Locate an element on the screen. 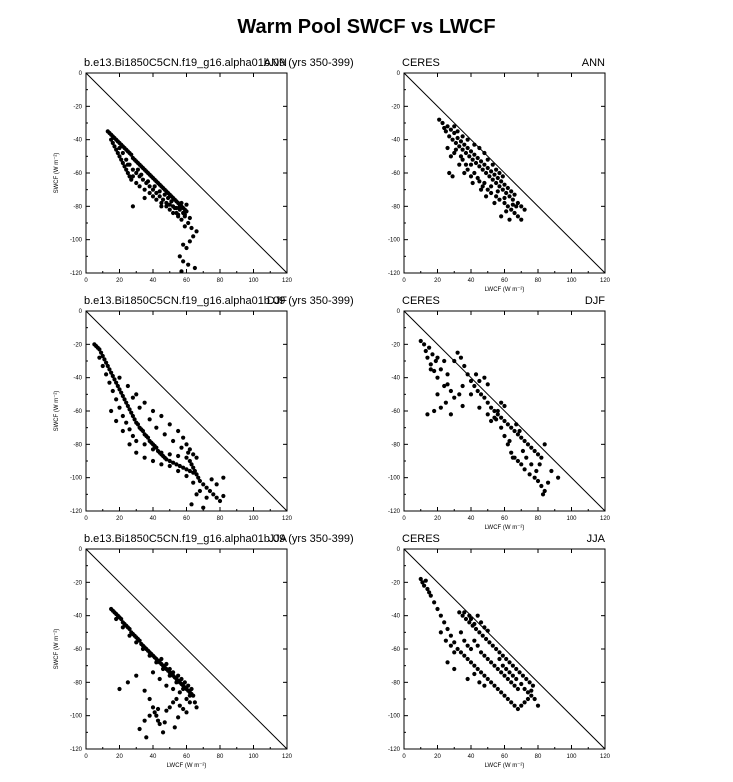 The image size is (733, 782). panel-6-y-tick-label: -60 is located at coordinates (395, 650).